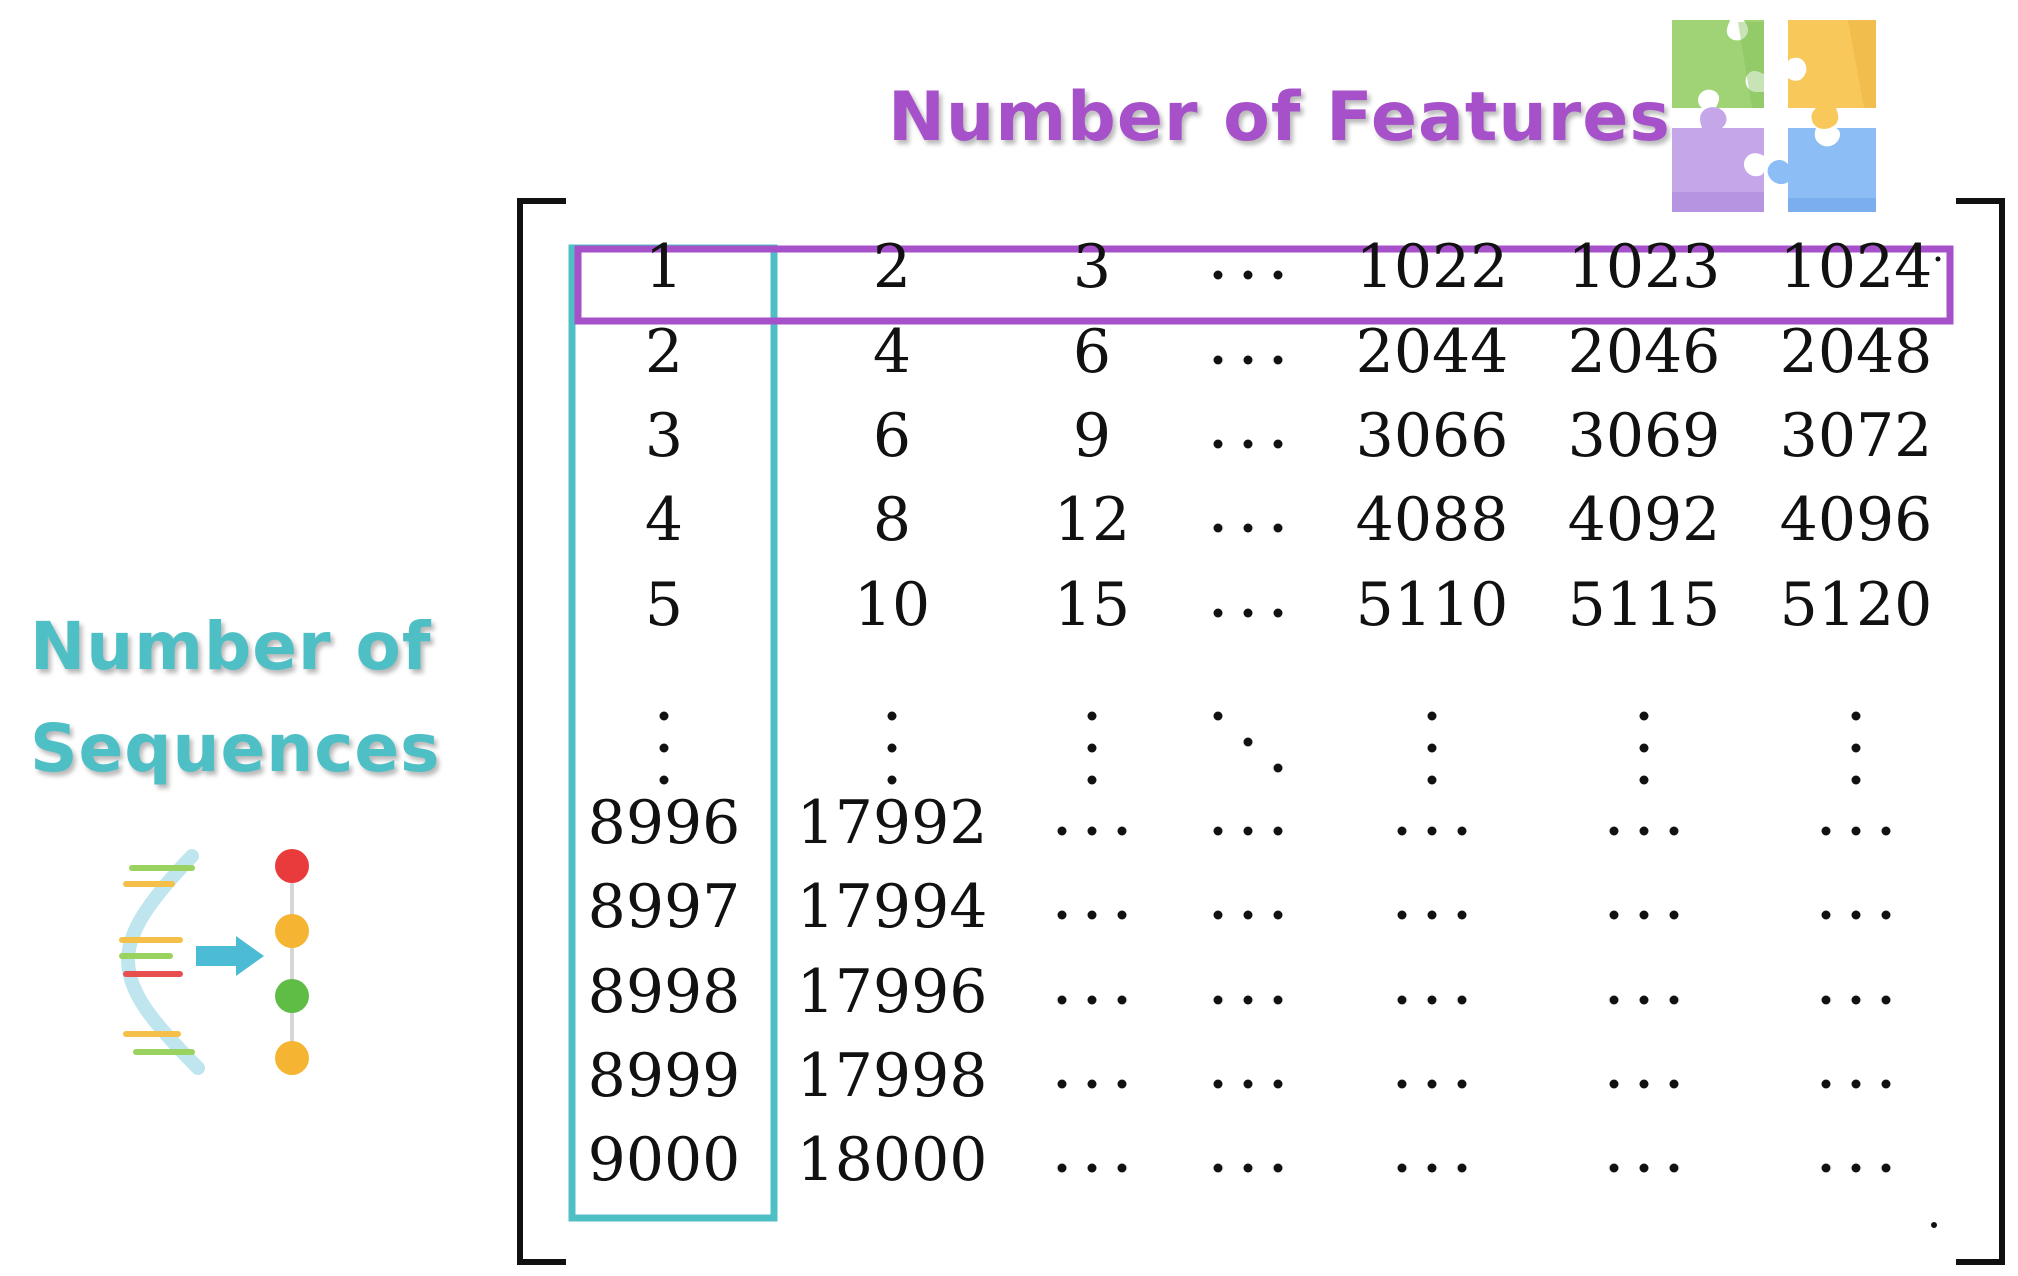 The image size is (2018, 1276). I want to click on matrix-cell-7-0: 8997, so click(664, 907).